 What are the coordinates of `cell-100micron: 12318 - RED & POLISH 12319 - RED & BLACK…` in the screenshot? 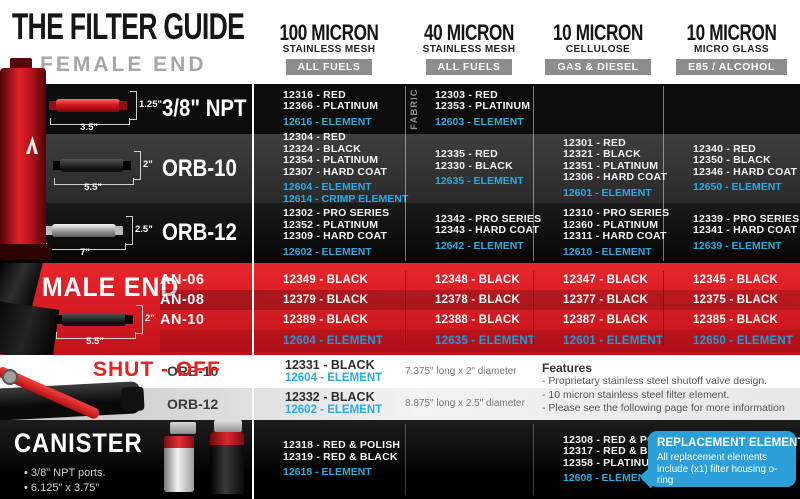 It's located at (329, 459).